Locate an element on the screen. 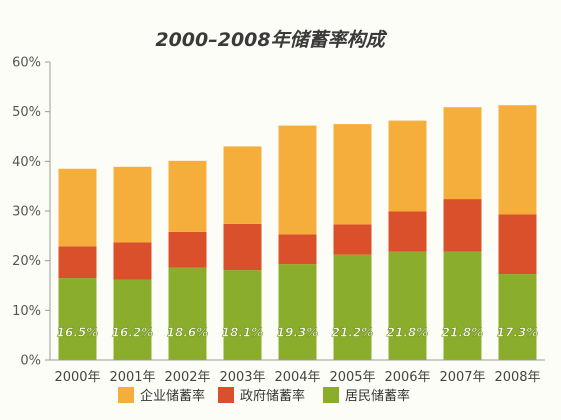 The width and height of the screenshot is (561, 420). y-tick-label: 0% is located at coordinates (30, 361).